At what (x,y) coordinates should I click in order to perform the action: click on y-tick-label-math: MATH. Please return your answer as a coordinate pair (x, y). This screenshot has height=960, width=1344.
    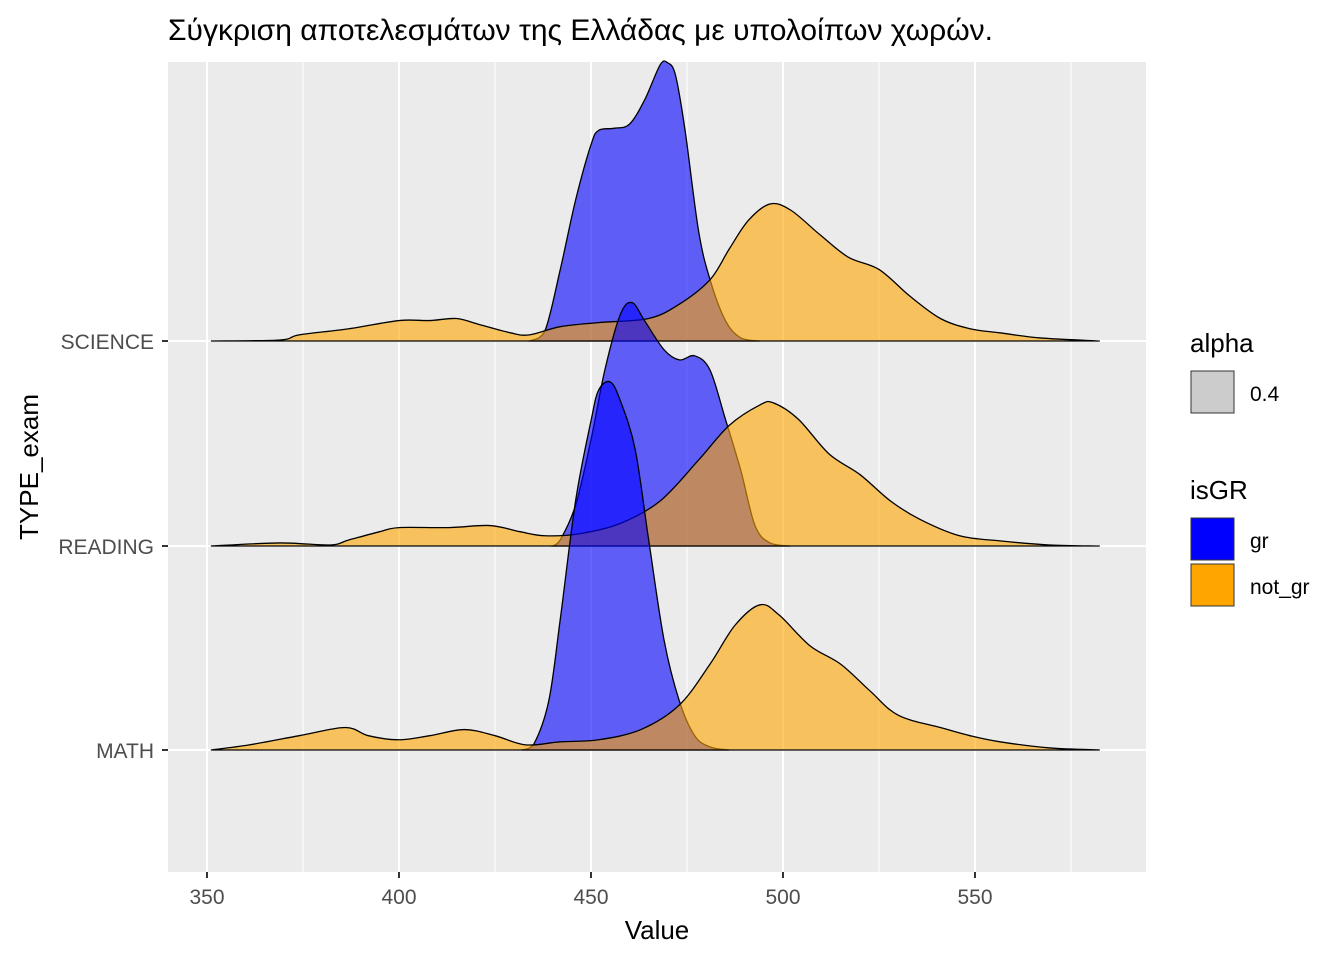
    Looking at the image, I should click on (125, 751).